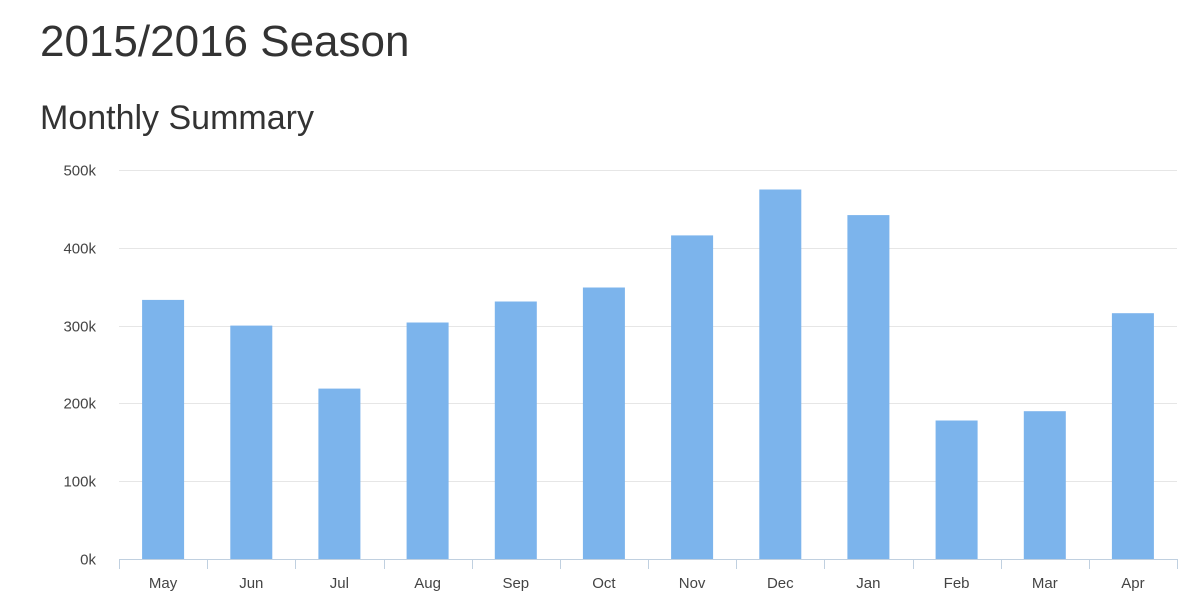  What do you see at coordinates (780, 374) in the screenshot?
I see `bar-dec` at bounding box center [780, 374].